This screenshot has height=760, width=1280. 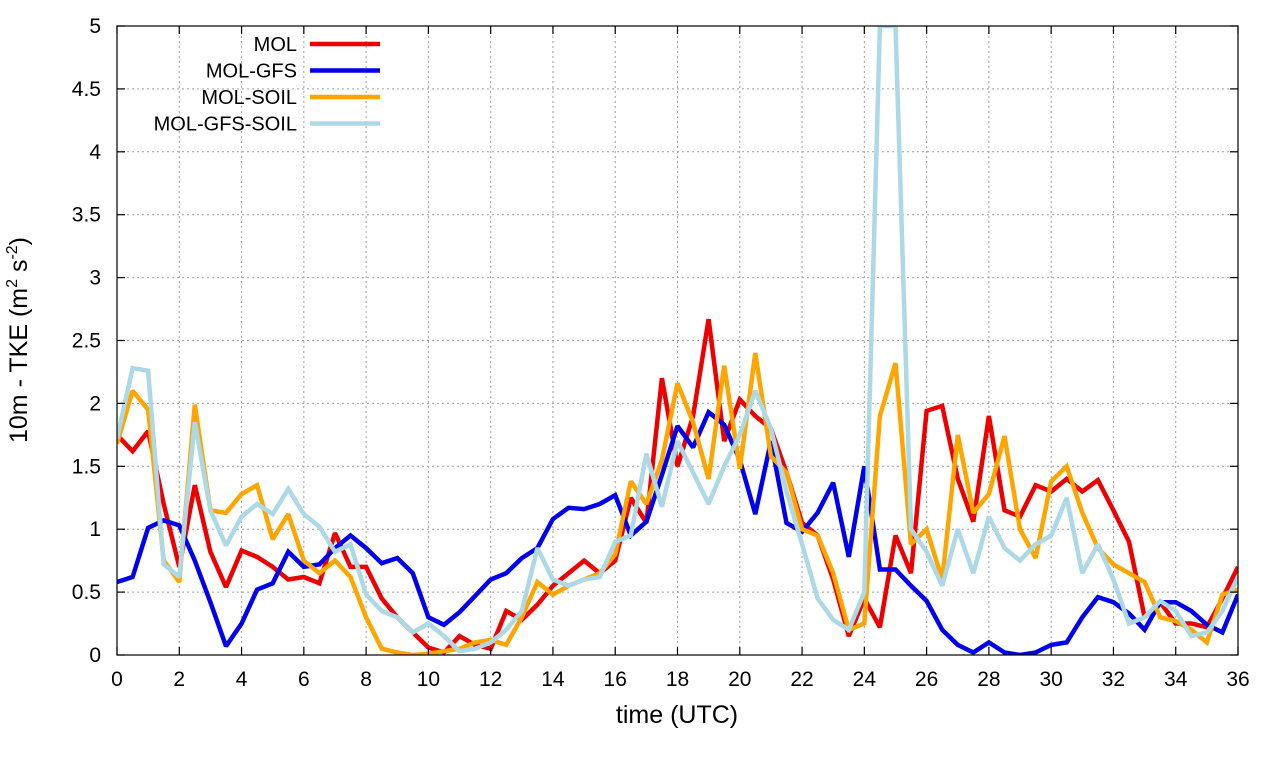 I want to click on x-tick-label: 4, so click(x=242, y=679).